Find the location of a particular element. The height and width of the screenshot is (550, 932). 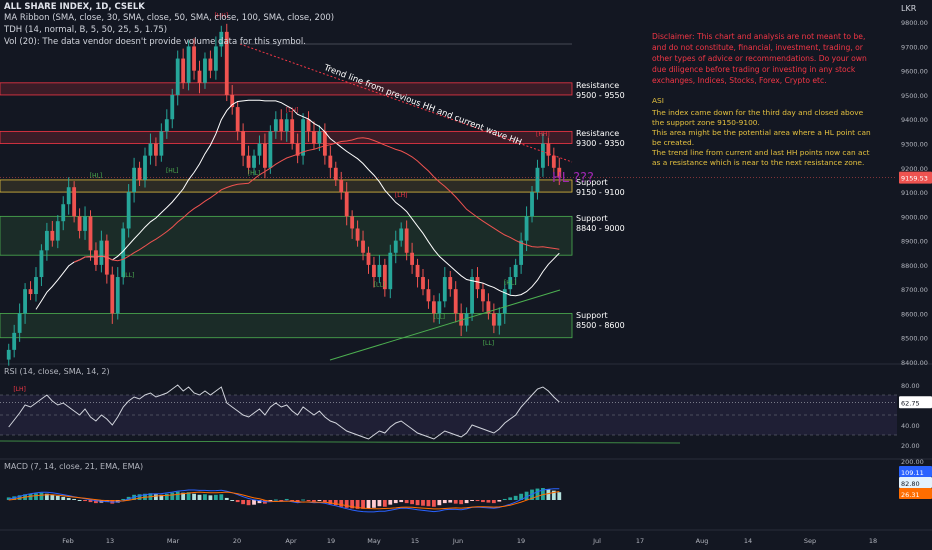

rsi-last-tag is located at coordinates (915, 402).